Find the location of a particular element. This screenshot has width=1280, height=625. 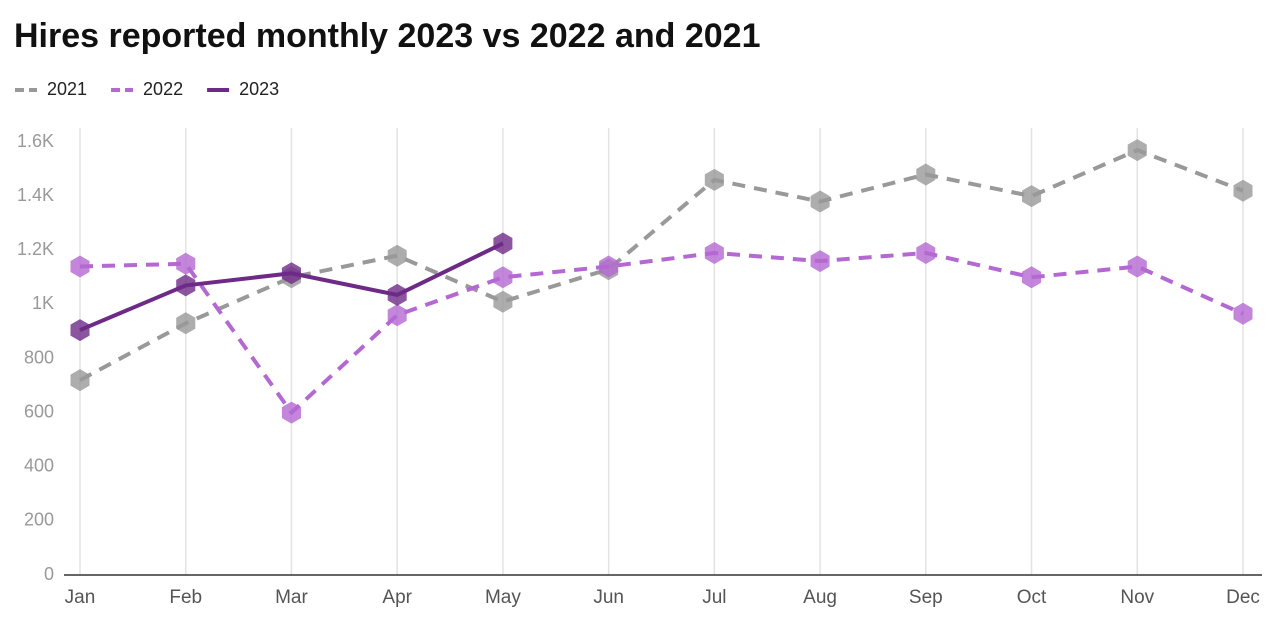

y-tick-label: 200 is located at coordinates (39, 520).